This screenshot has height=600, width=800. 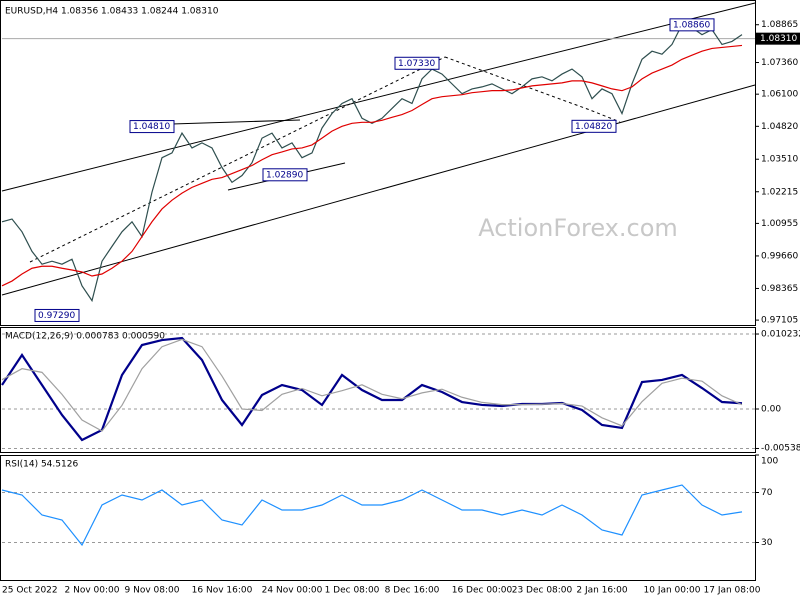 I want to click on y-tick-label: 0.97105, so click(x=779, y=321).